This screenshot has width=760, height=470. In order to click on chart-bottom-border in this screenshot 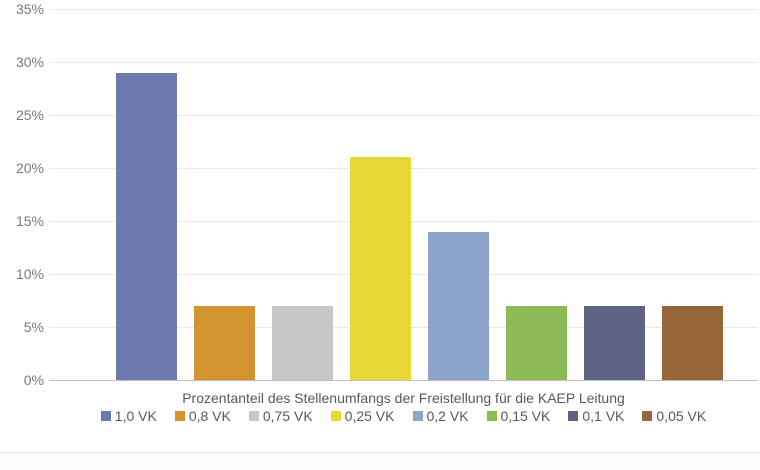, I will do `click(380, 452)`.